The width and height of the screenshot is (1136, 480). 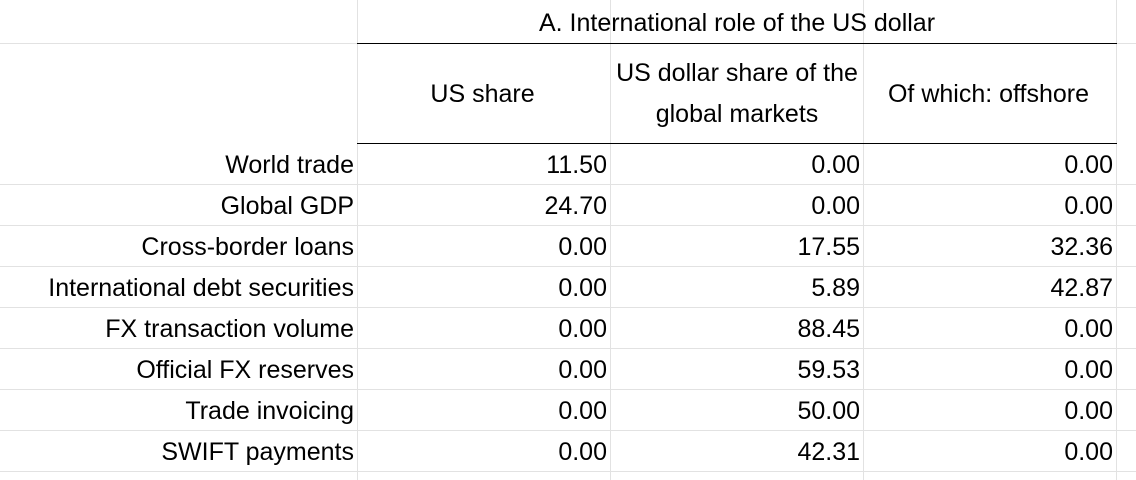 What do you see at coordinates (828, 247) in the screenshot?
I see `value-cell: 17.55` at bounding box center [828, 247].